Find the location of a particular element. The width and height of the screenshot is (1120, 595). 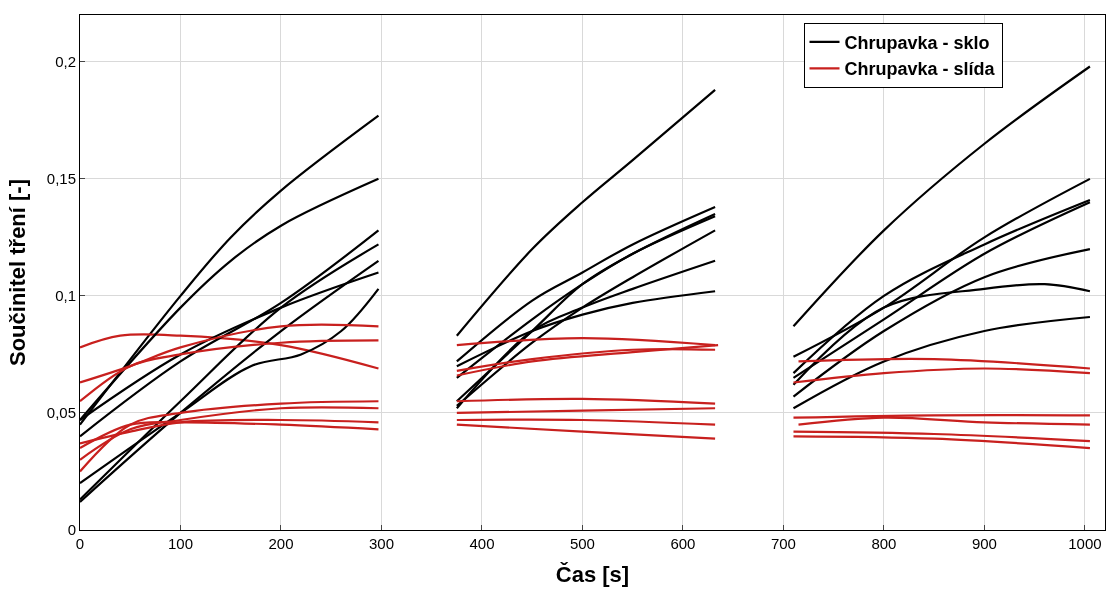

legend-label: Chrupavka - sklo is located at coordinates (917, 42).